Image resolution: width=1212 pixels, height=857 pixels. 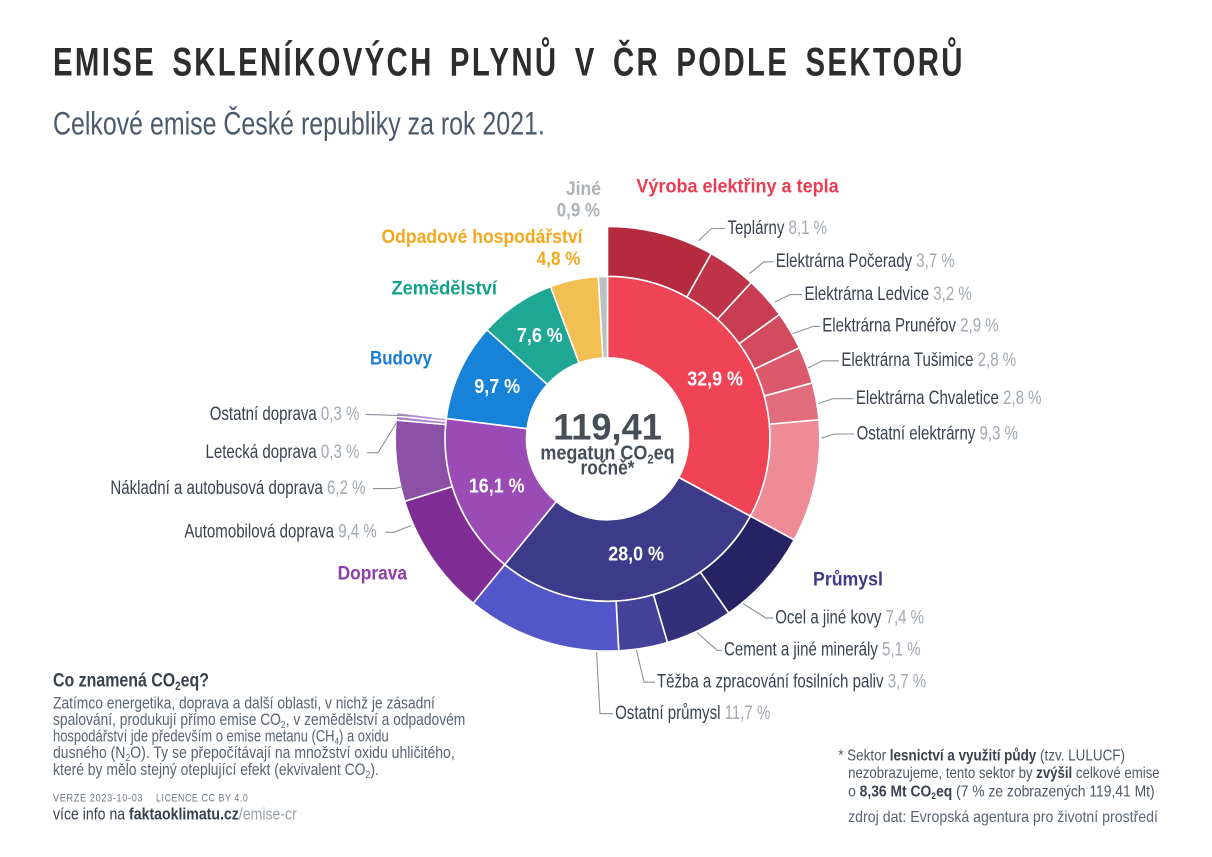 I want to click on svg-text: Ocel a jiné kovy 7,4 %, so click(x=849, y=617).